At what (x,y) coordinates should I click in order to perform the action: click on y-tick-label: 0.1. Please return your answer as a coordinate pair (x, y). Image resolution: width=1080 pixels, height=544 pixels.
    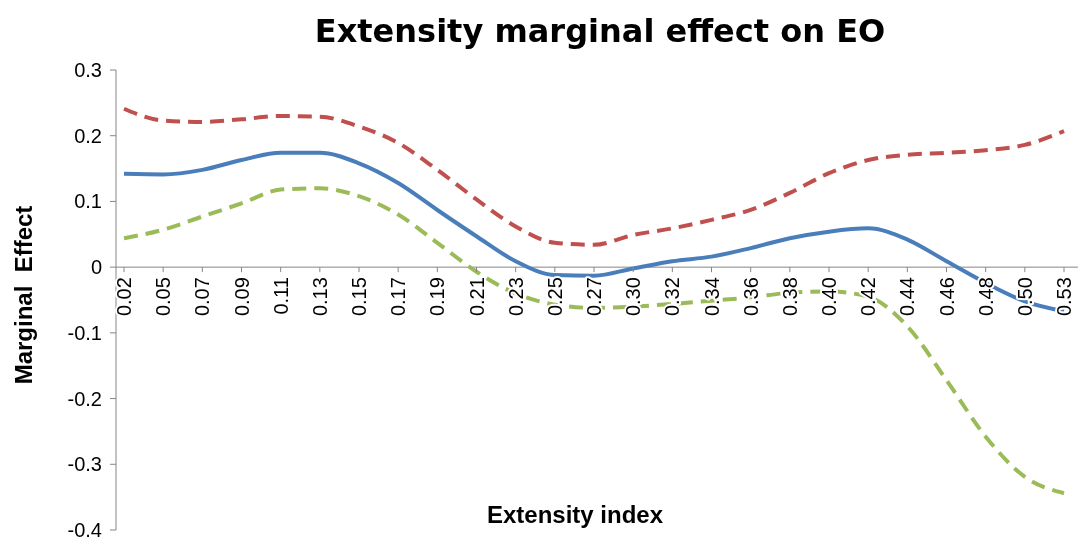
    Looking at the image, I should click on (88, 201).